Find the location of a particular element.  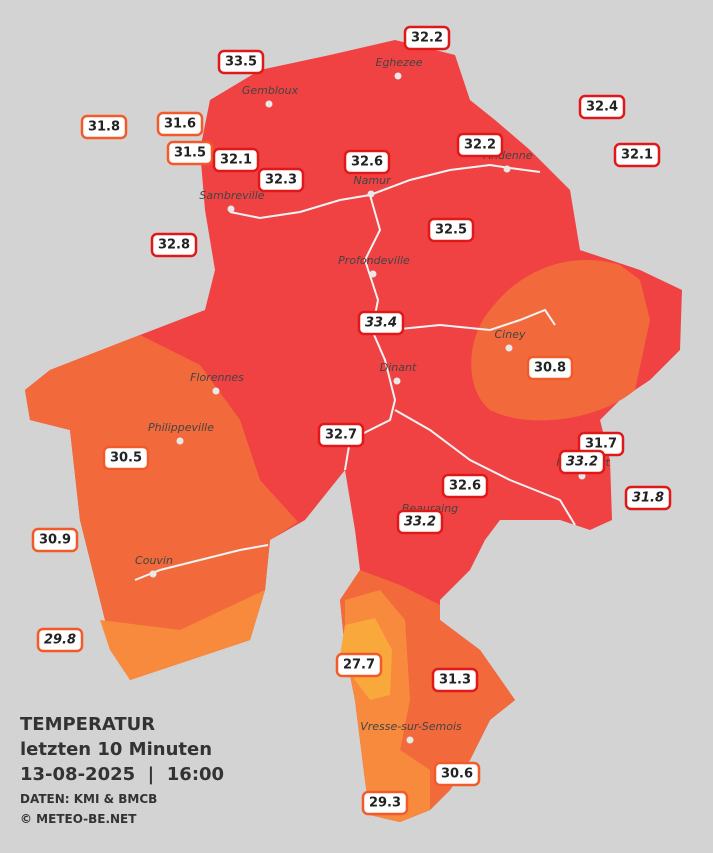

station-value: 33.4 is located at coordinates (381, 323).